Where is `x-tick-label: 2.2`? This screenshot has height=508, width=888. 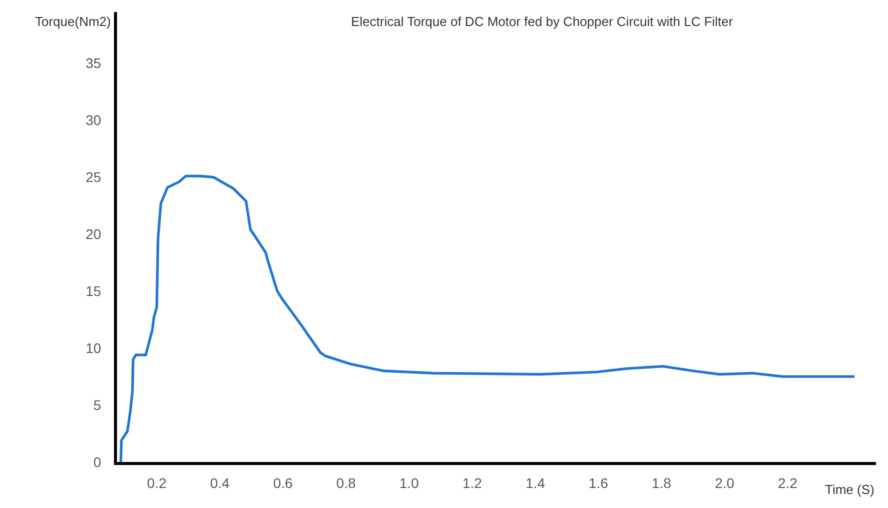 x-tick-label: 2.2 is located at coordinates (788, 482).